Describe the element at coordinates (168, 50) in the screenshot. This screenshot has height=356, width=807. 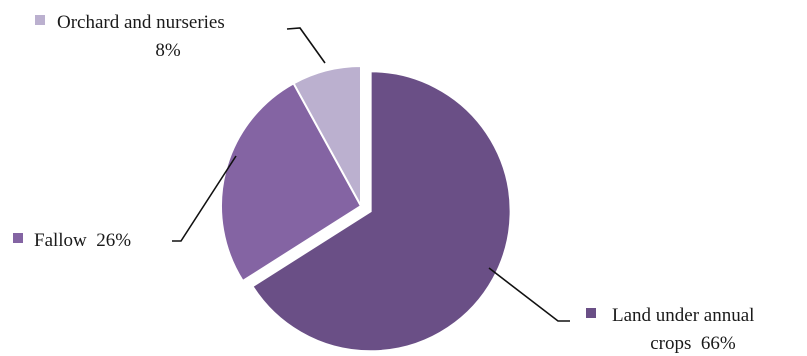
I see `label-orchard-line-2: 8%` at that location.